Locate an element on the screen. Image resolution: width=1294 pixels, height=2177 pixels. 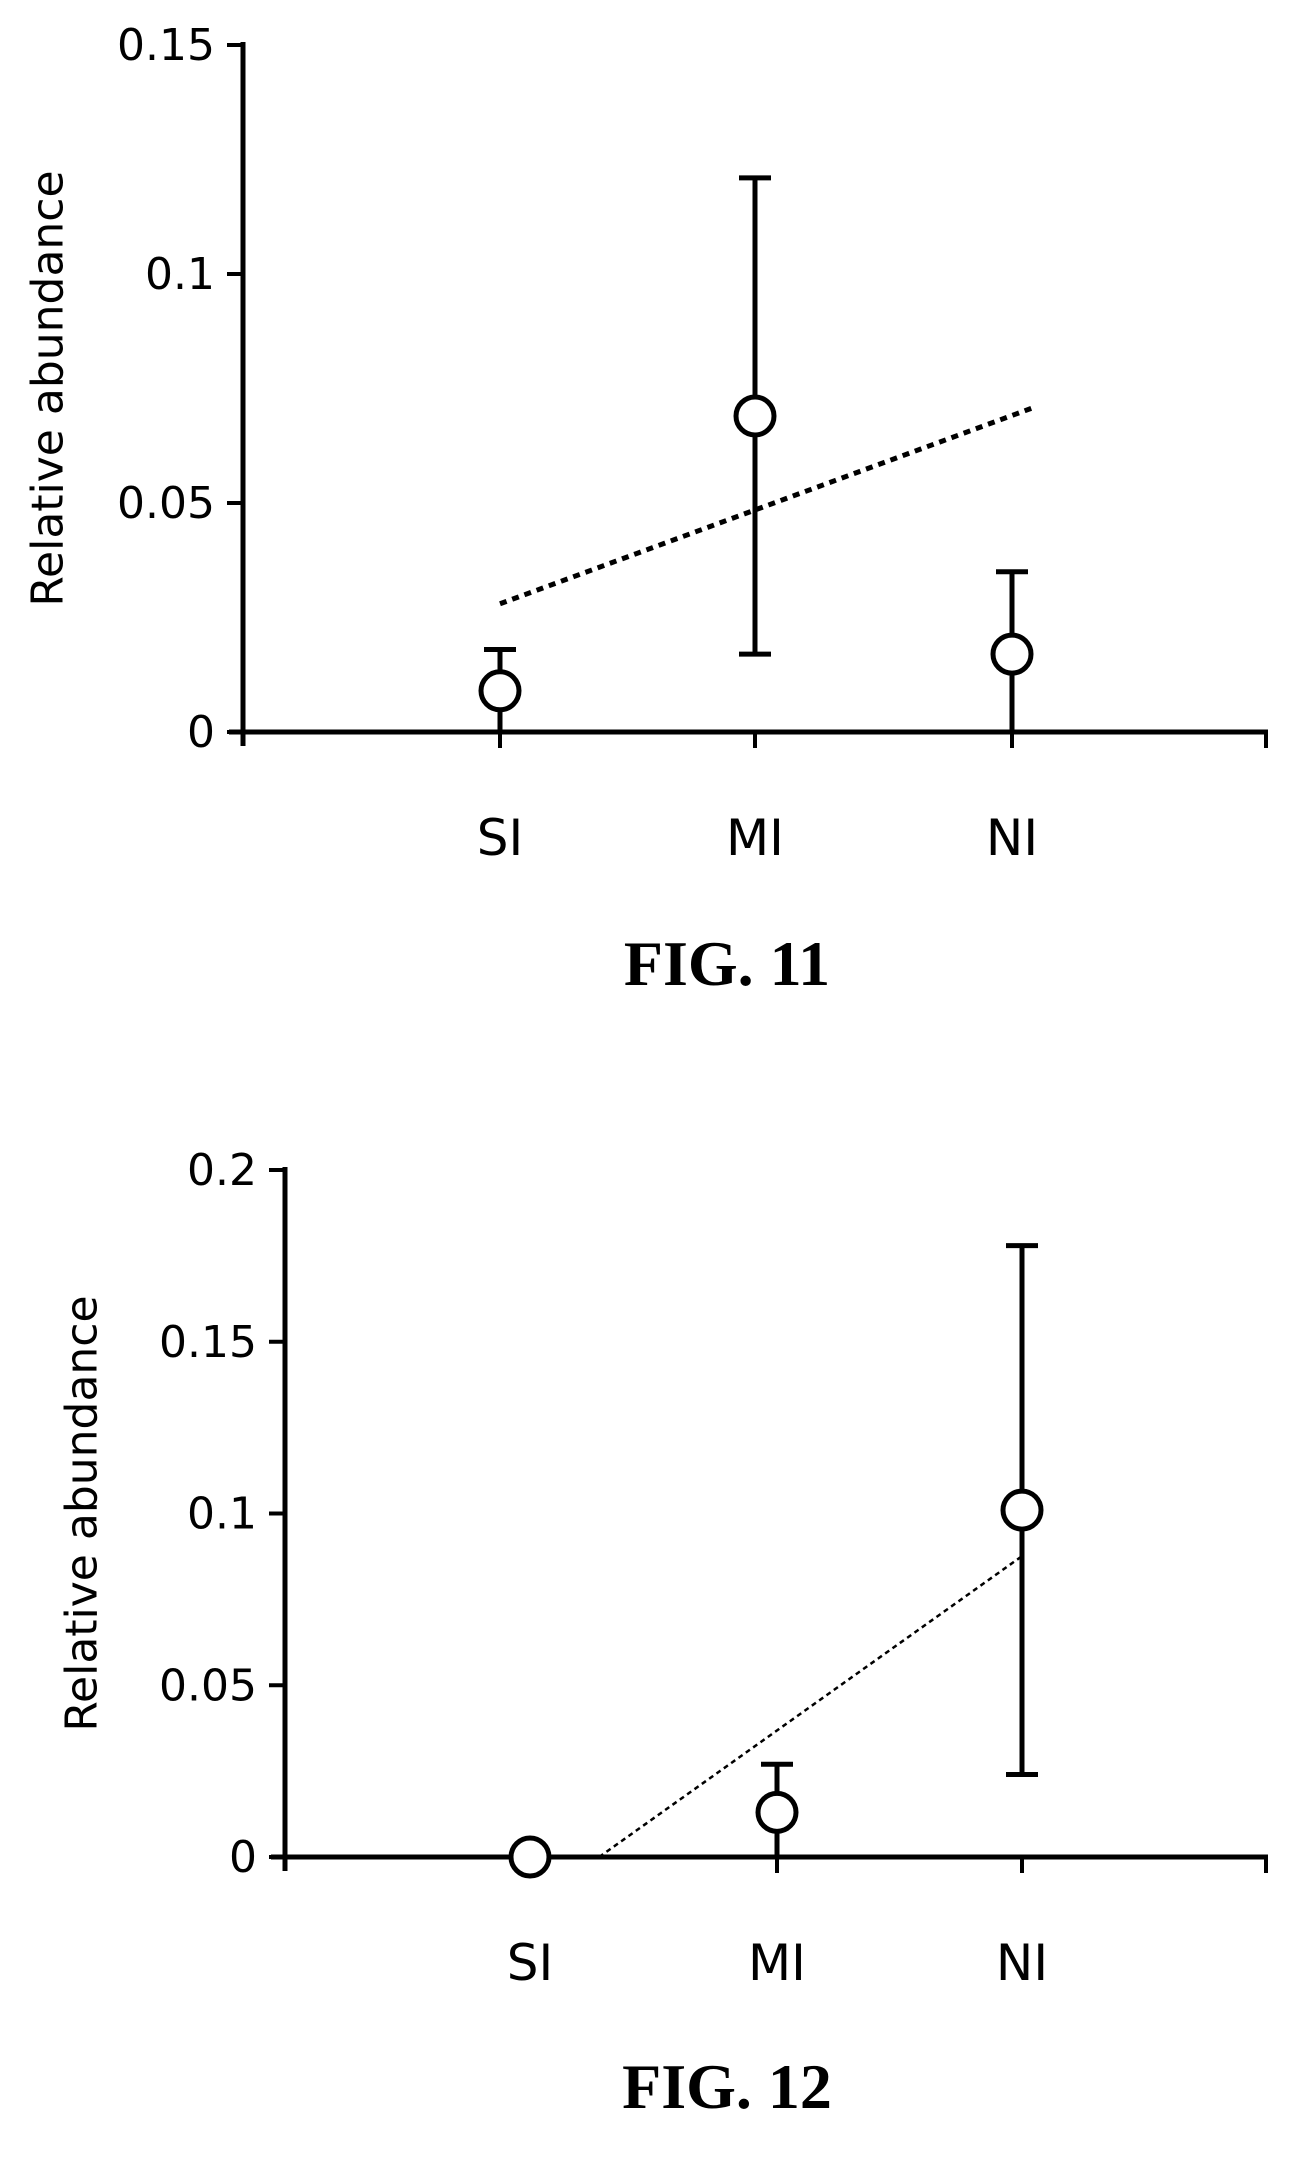
figure-caption: FIG. 11 is located at coordinates (727, 963).